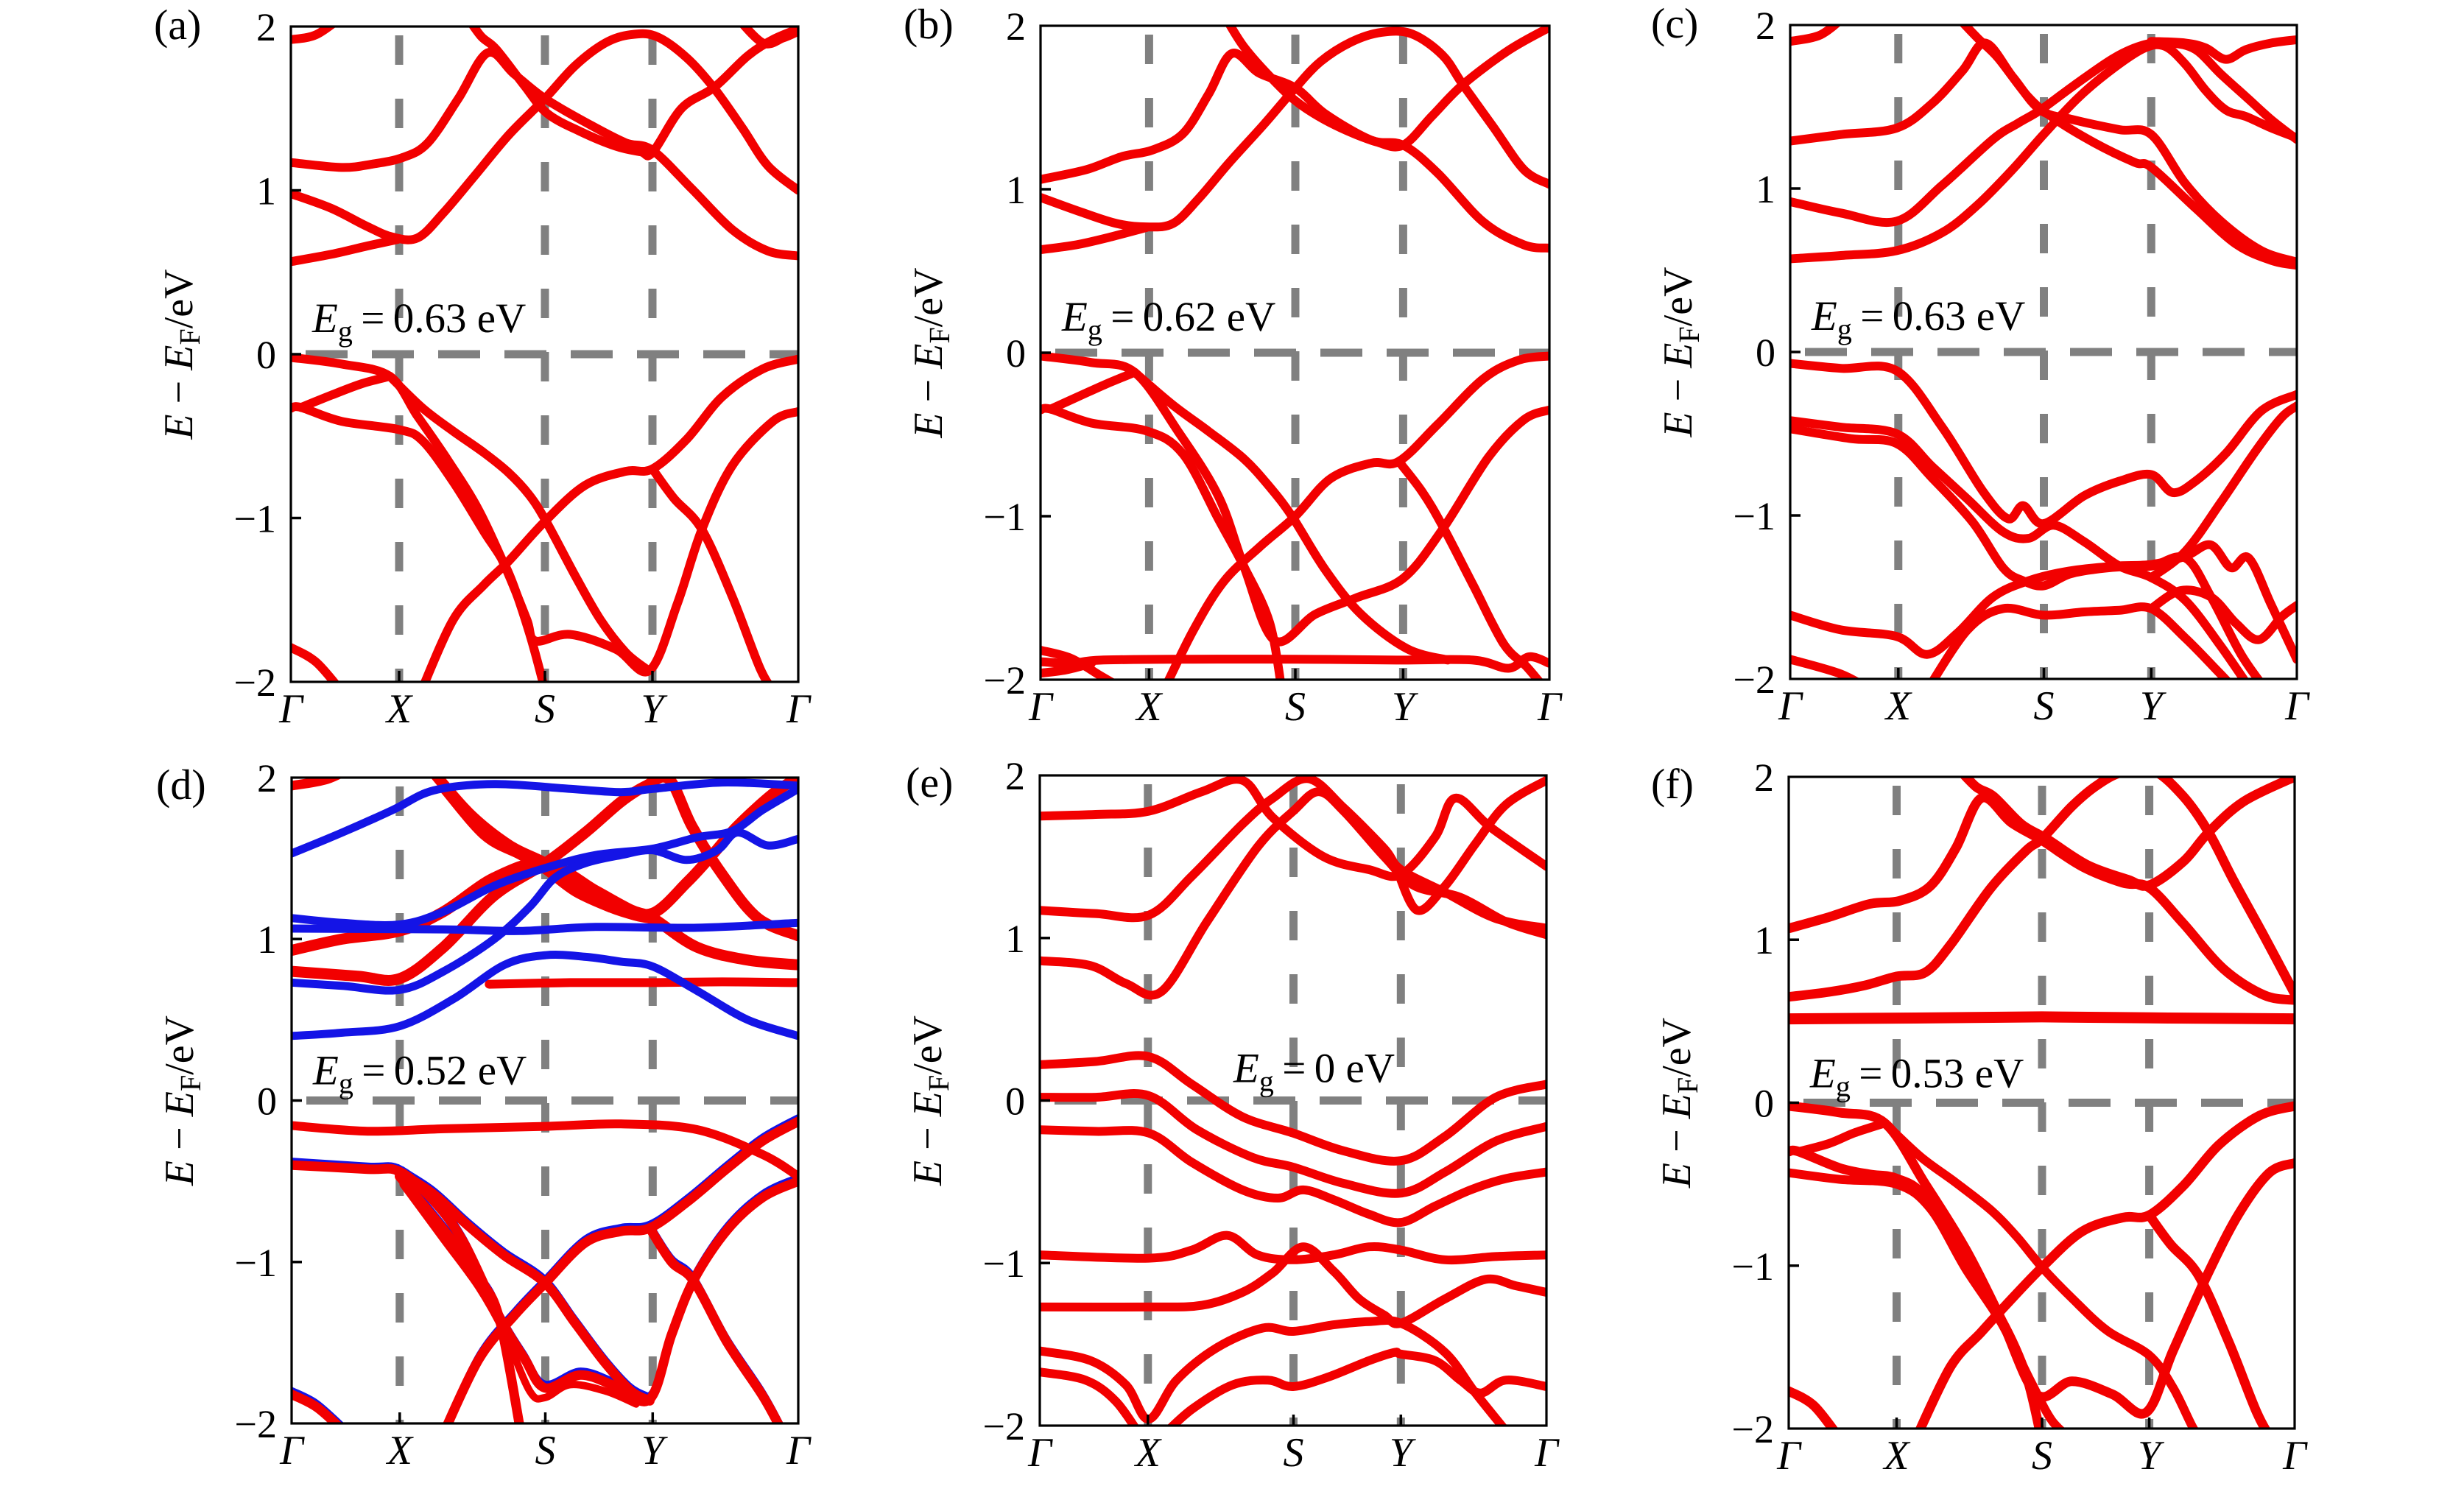 The height and width of the screenshot is (1486, 2464). What do you see at coordinates (177, 25) in the screenshot?
I see `svg-text: (a)` at bounding box center [177, 25].